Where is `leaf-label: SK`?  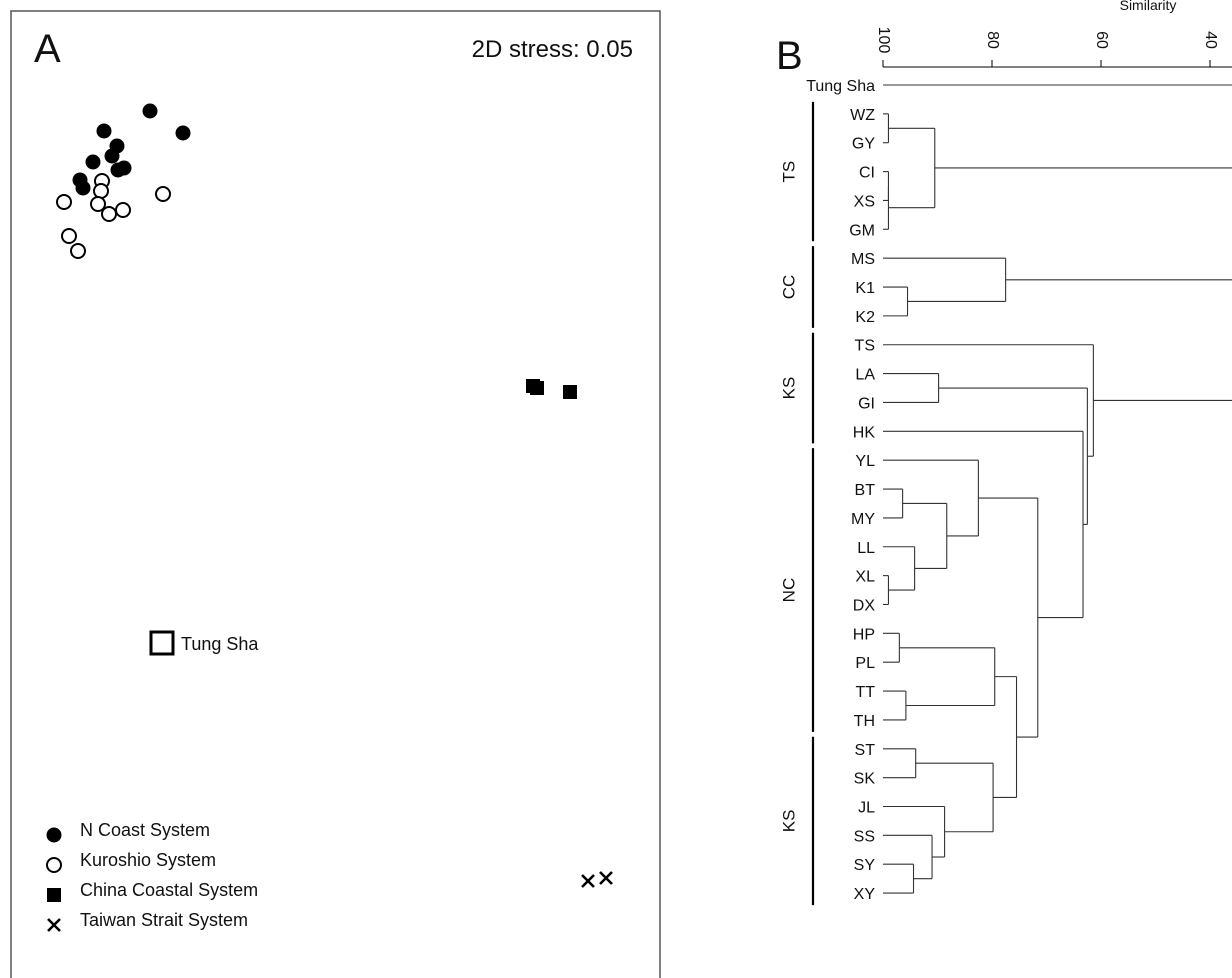 leaf-label: SK is located at coordinates (865, 779).